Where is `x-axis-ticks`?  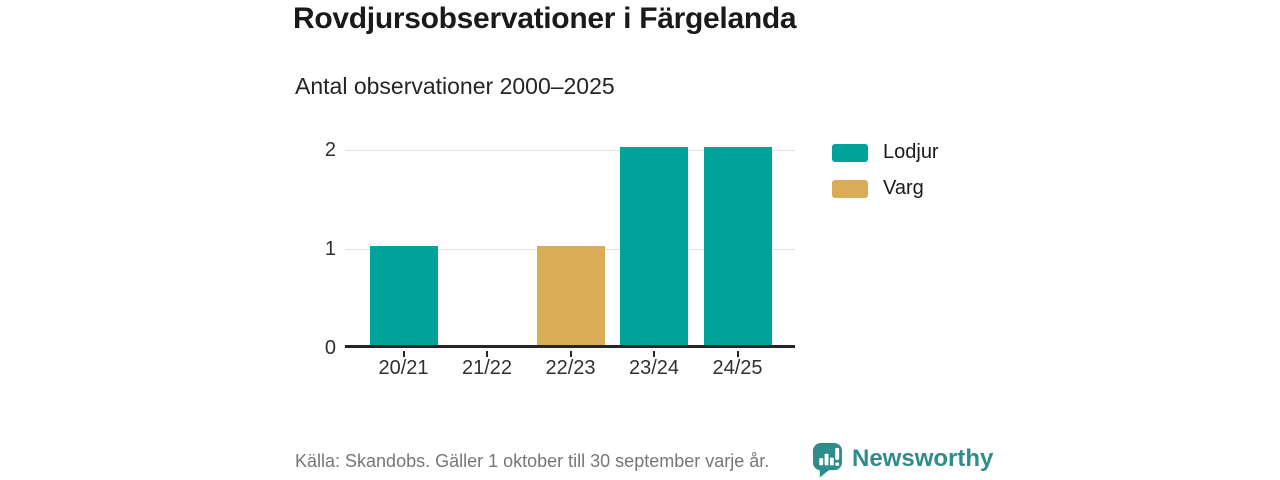
x-axis-ticks is located at coordinates (570, 354).